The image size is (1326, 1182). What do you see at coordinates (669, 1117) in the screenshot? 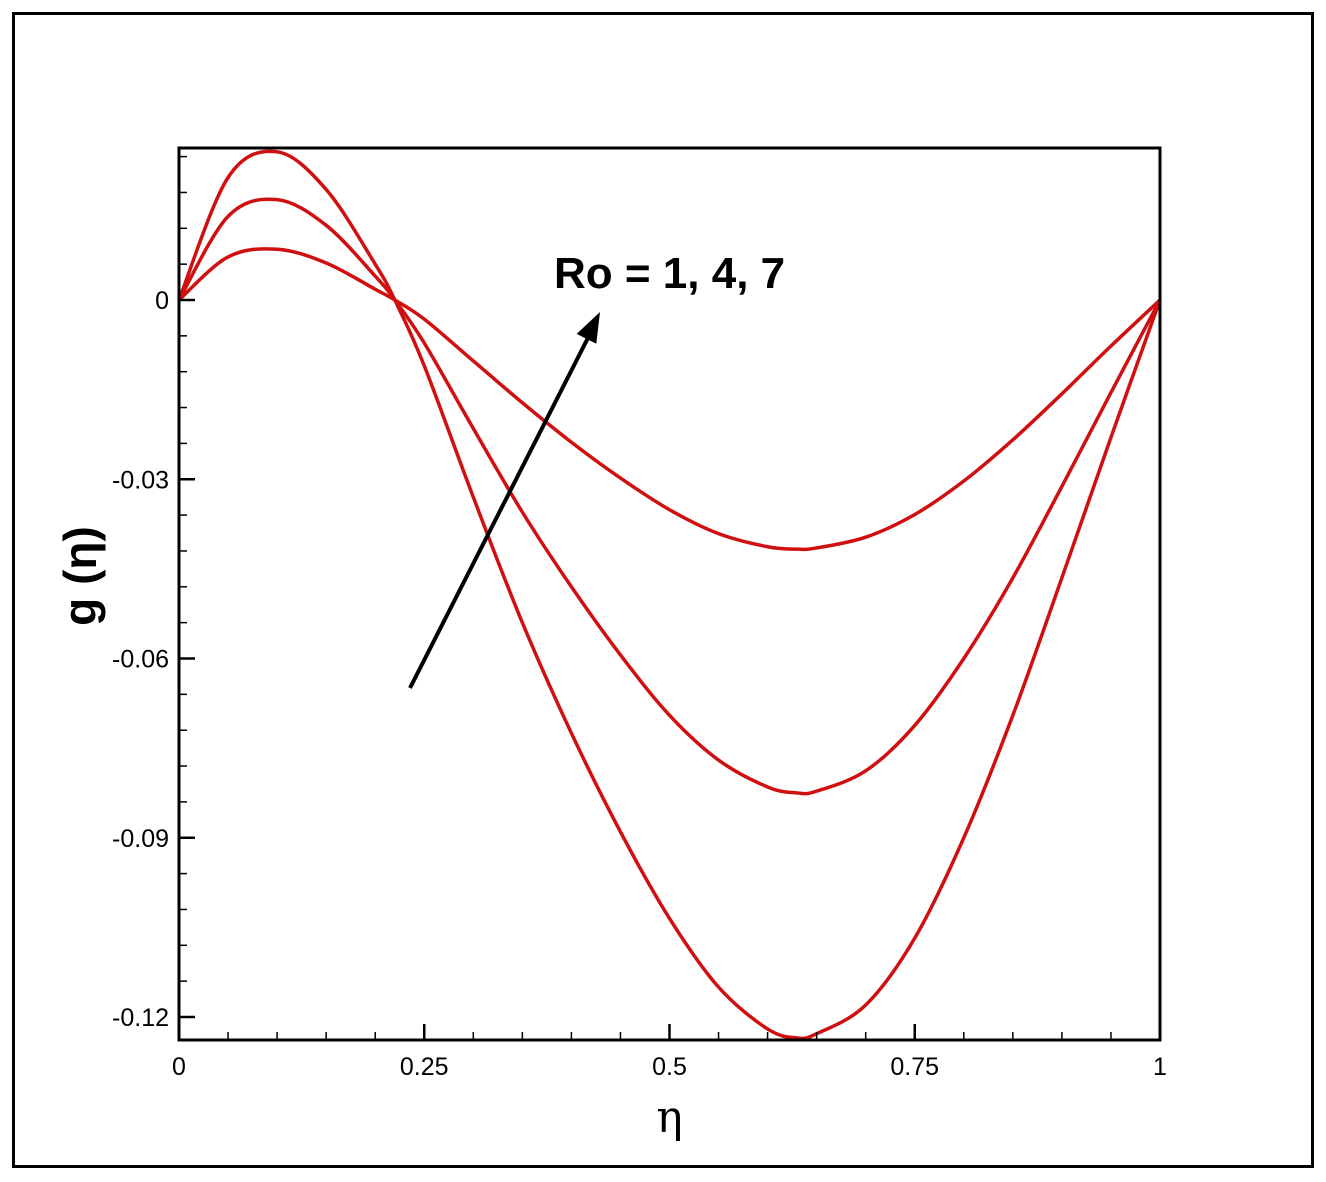
I see `x-axis-title: η` at bounding box center [669, 1117].